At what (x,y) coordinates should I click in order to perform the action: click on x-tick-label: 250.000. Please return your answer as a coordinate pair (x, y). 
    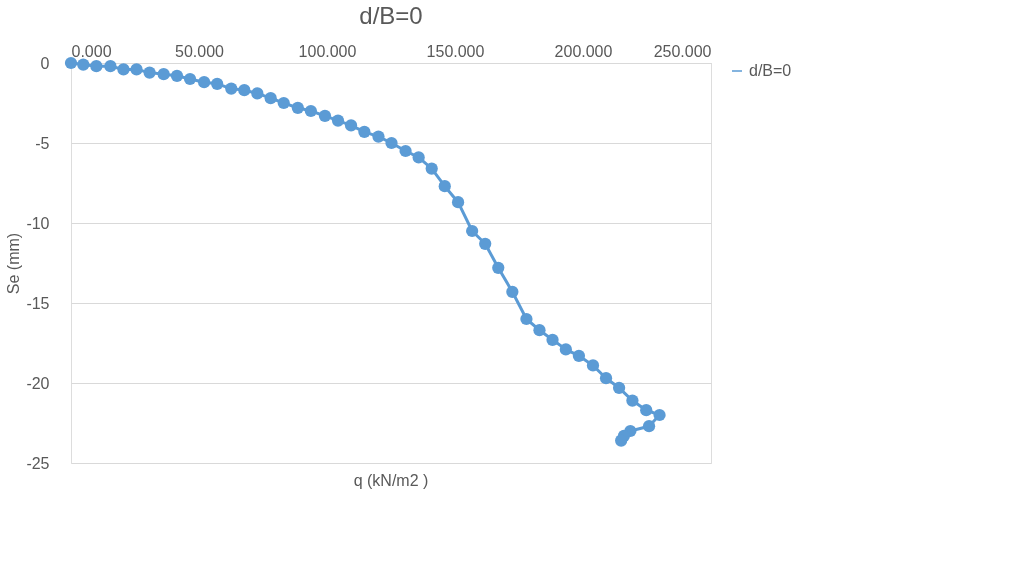
    Looking at the image, I should click on (682, 51).